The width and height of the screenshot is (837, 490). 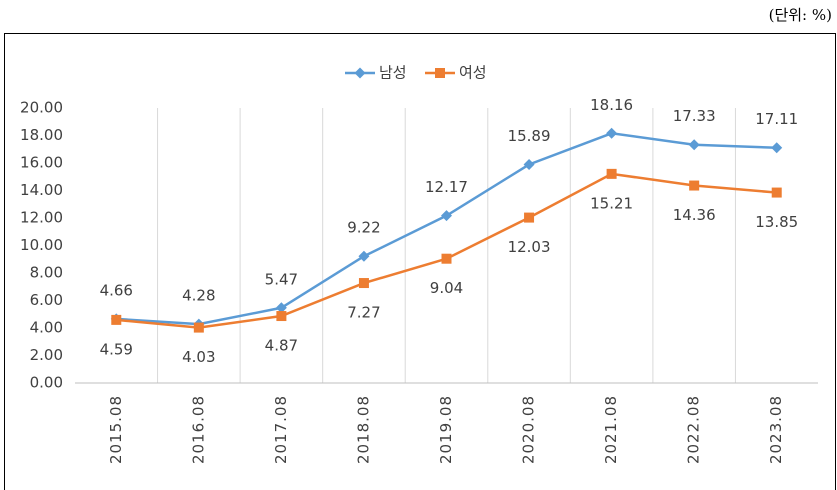 I want to click on data-label: 4.87, so click(x=281, y=346).